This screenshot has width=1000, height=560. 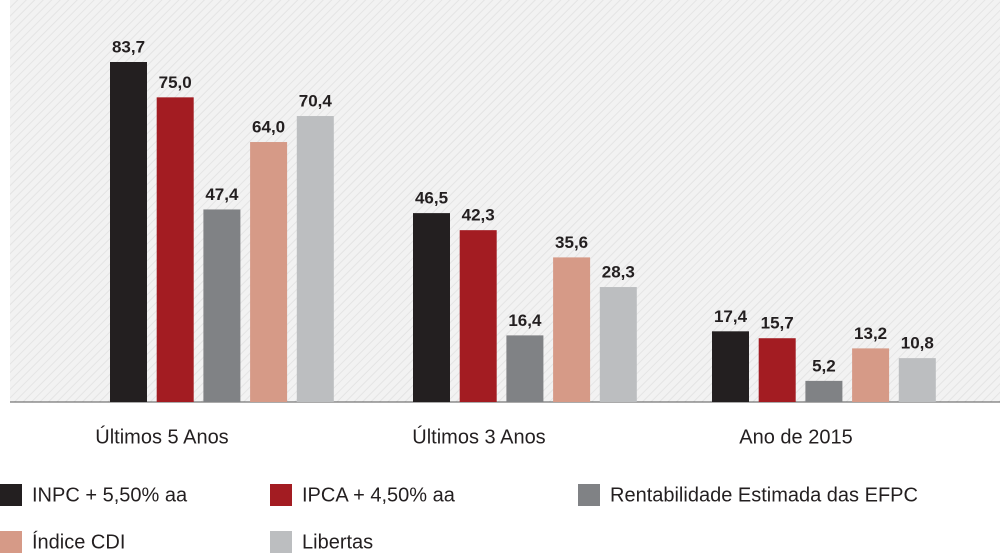 I want to click on legend-label: Libertas, so click(x=337, y=542).